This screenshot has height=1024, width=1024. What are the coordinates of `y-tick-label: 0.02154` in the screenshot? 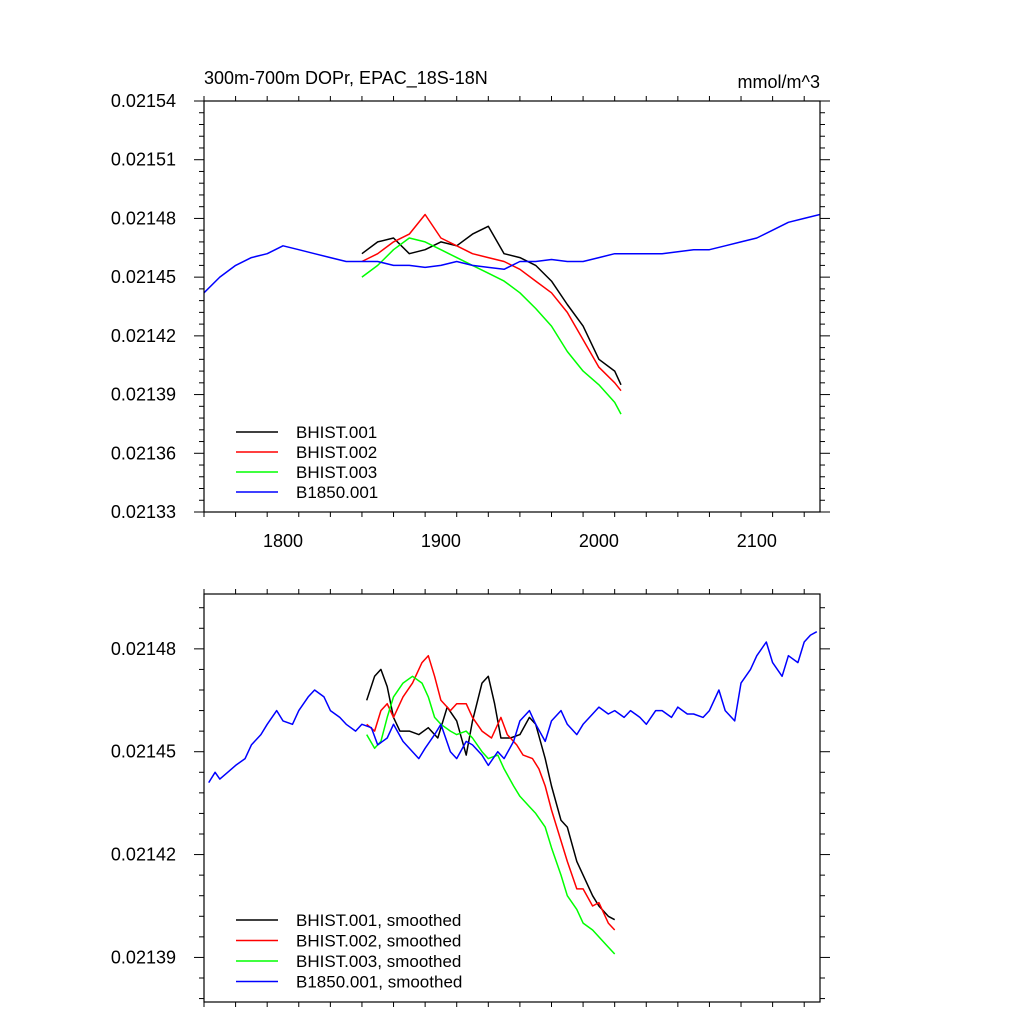 It's located at (143, 101).